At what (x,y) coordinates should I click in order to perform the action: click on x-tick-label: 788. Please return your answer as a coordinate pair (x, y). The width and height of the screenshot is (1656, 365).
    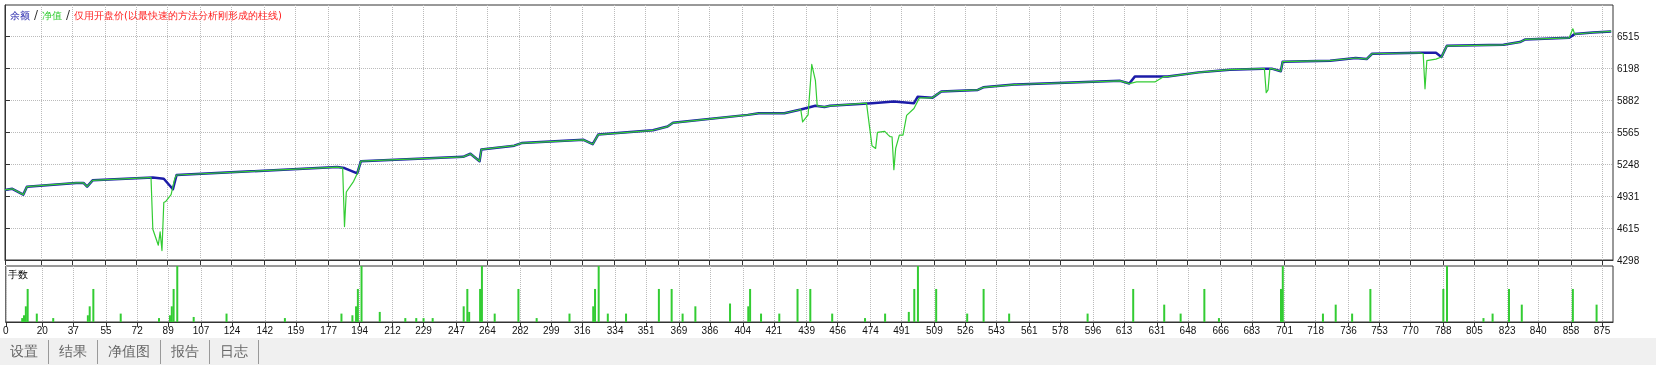
    Looking at the image, I should click on (1444, 330).